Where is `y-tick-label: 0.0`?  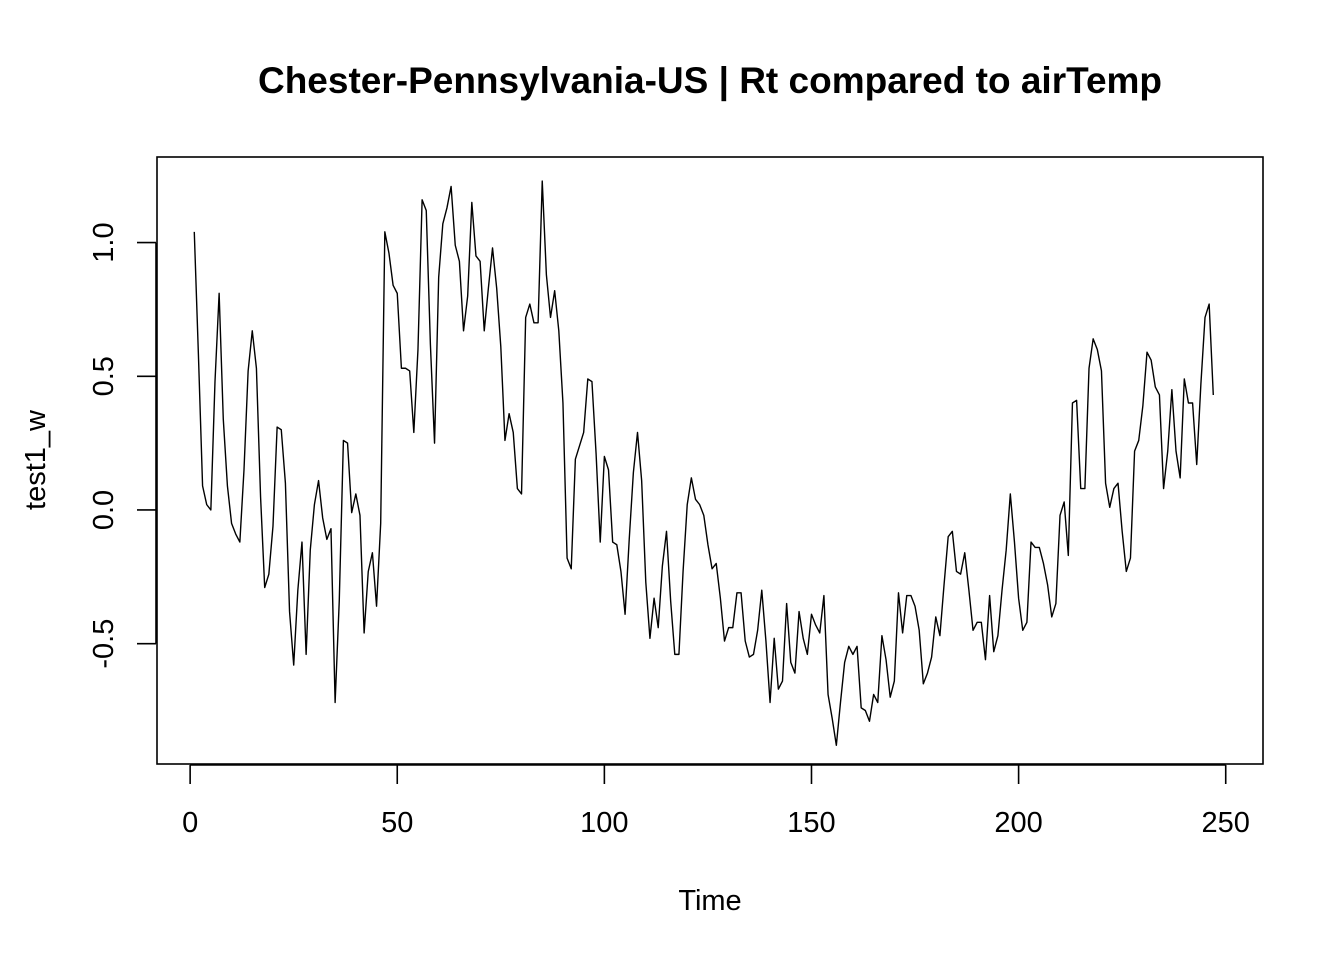
y-tick-label: 0.0 is located at coordinates (104, 510).